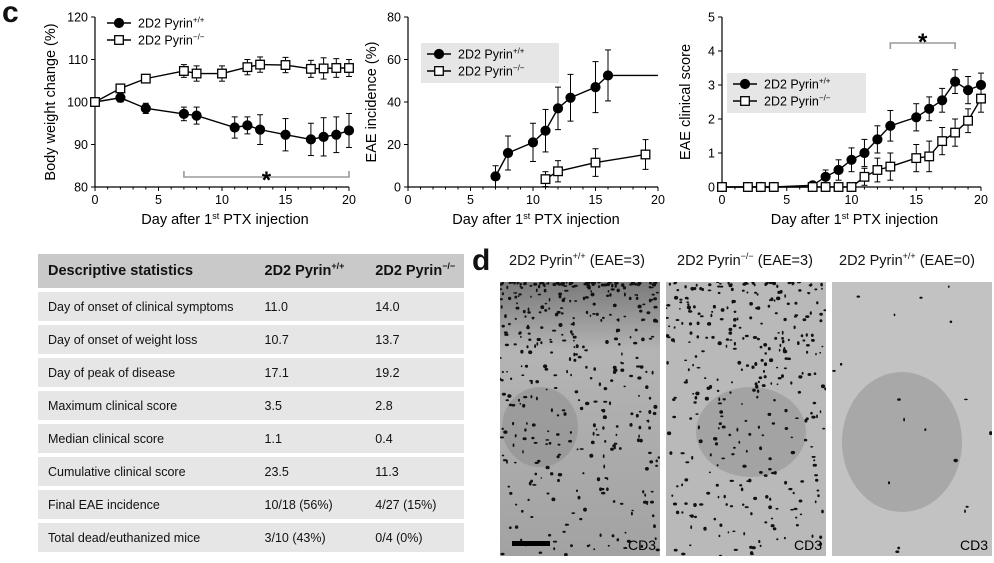 The width and height of the screenshot is (994, 563). What do you see at coordinates (711, 120) in the screenshot?
I see `y-tick-label: 2` at bounding box center [711, 120].